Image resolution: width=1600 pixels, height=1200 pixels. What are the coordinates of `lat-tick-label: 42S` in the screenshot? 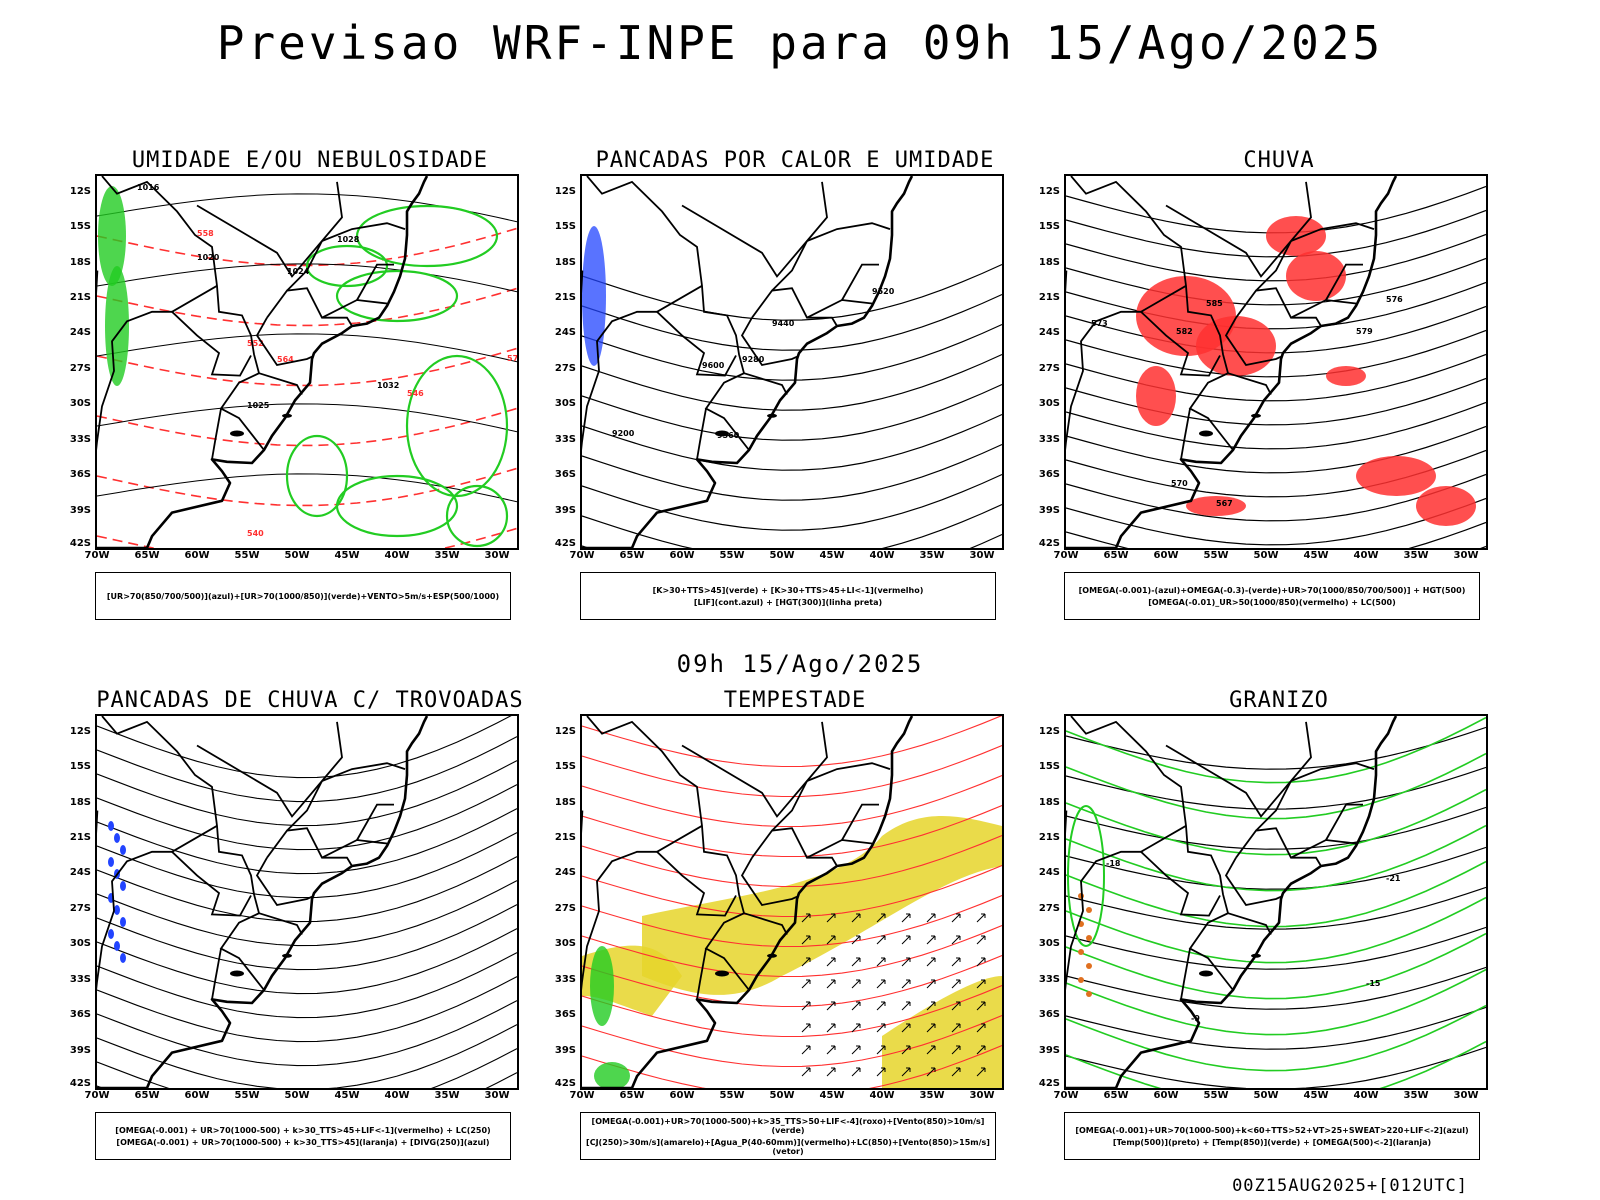 It's located at (80, 1083).